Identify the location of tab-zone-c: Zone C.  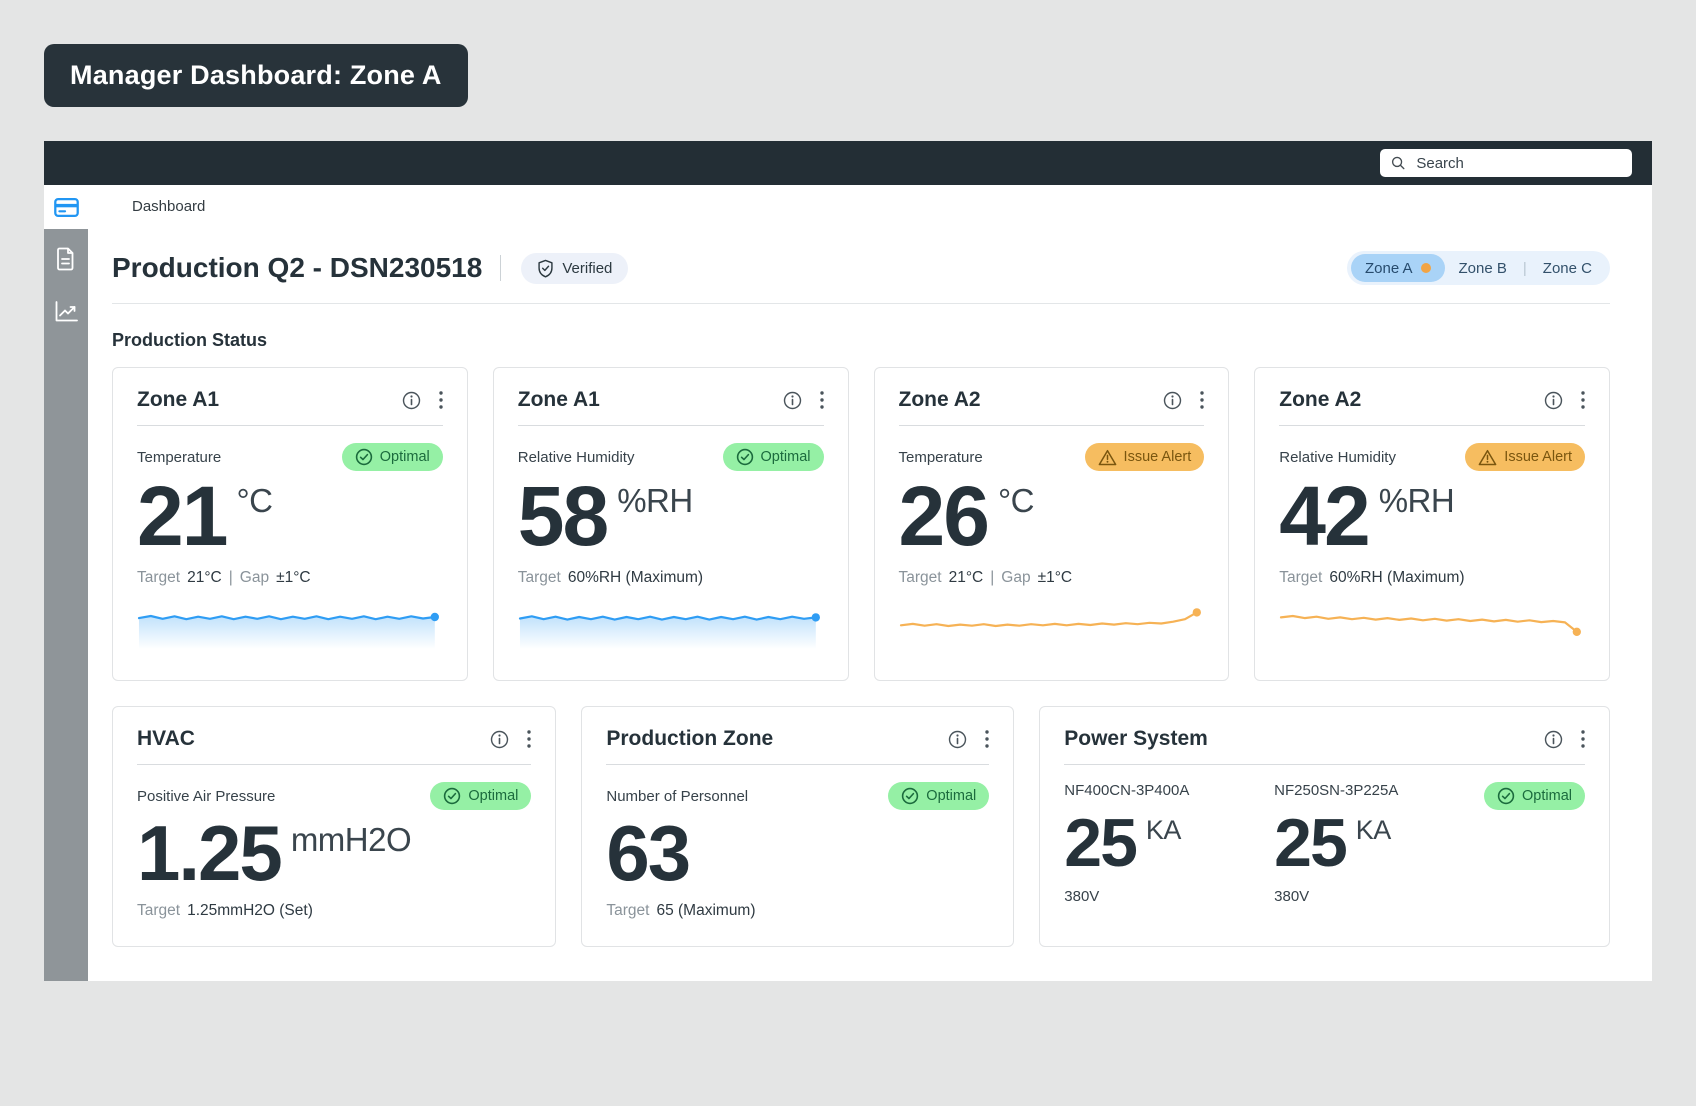
(1567, 268).